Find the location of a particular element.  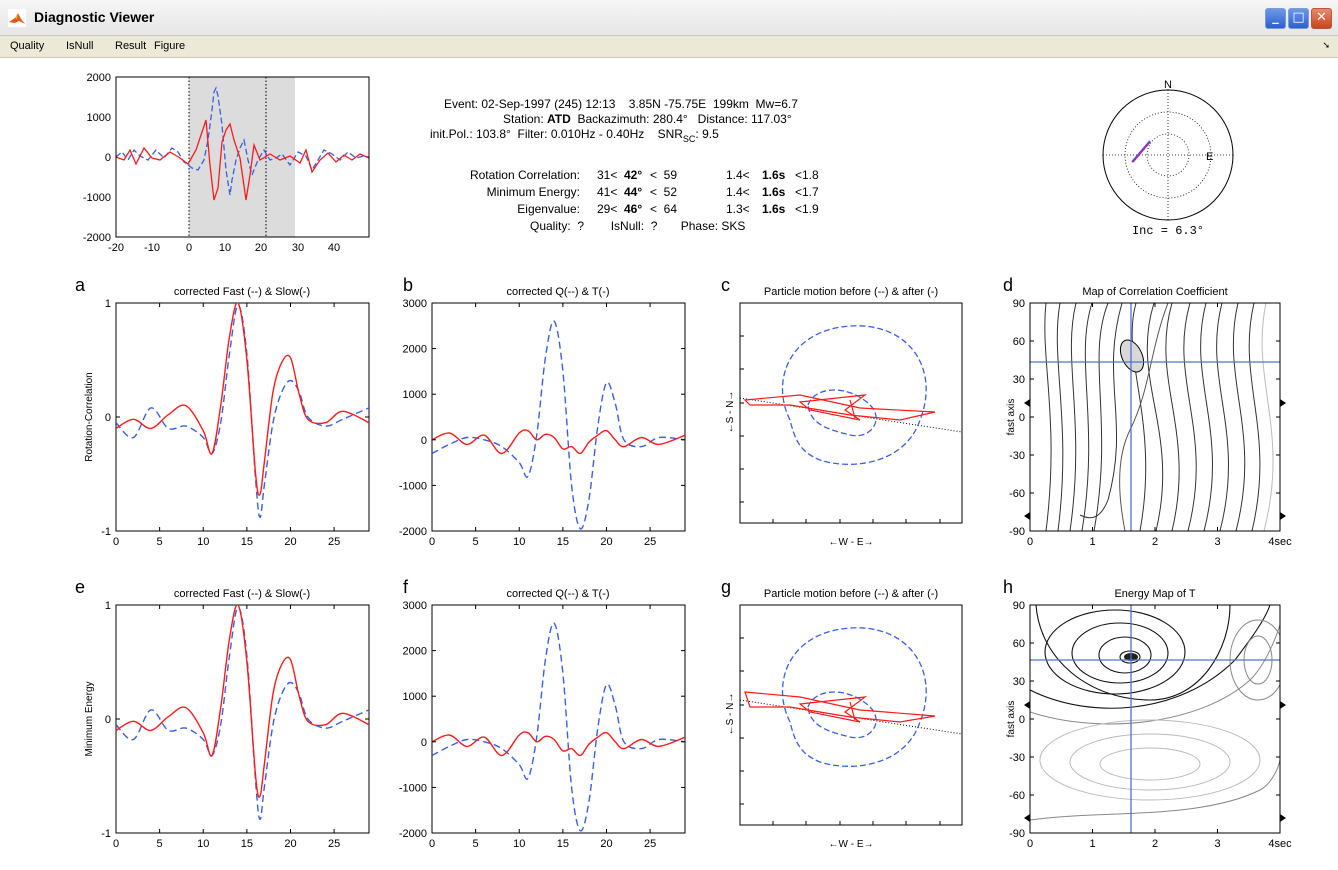

minimize-button: _ is located at coordinates (1275, 18).